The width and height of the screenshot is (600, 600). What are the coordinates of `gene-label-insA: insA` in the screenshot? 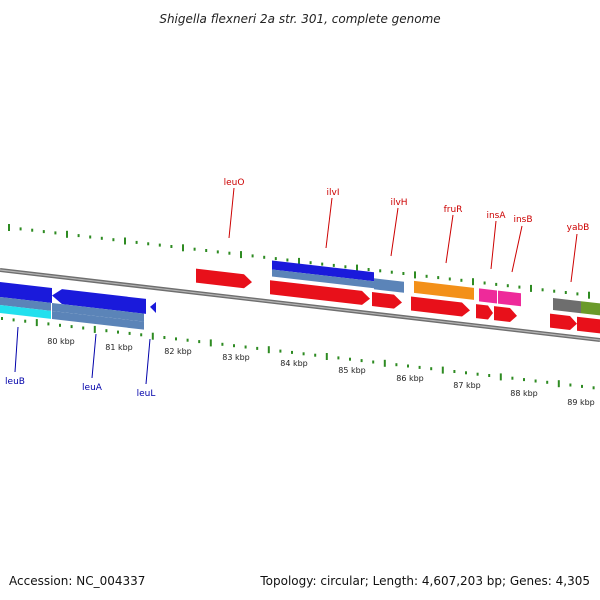 It's located at (496, 216).